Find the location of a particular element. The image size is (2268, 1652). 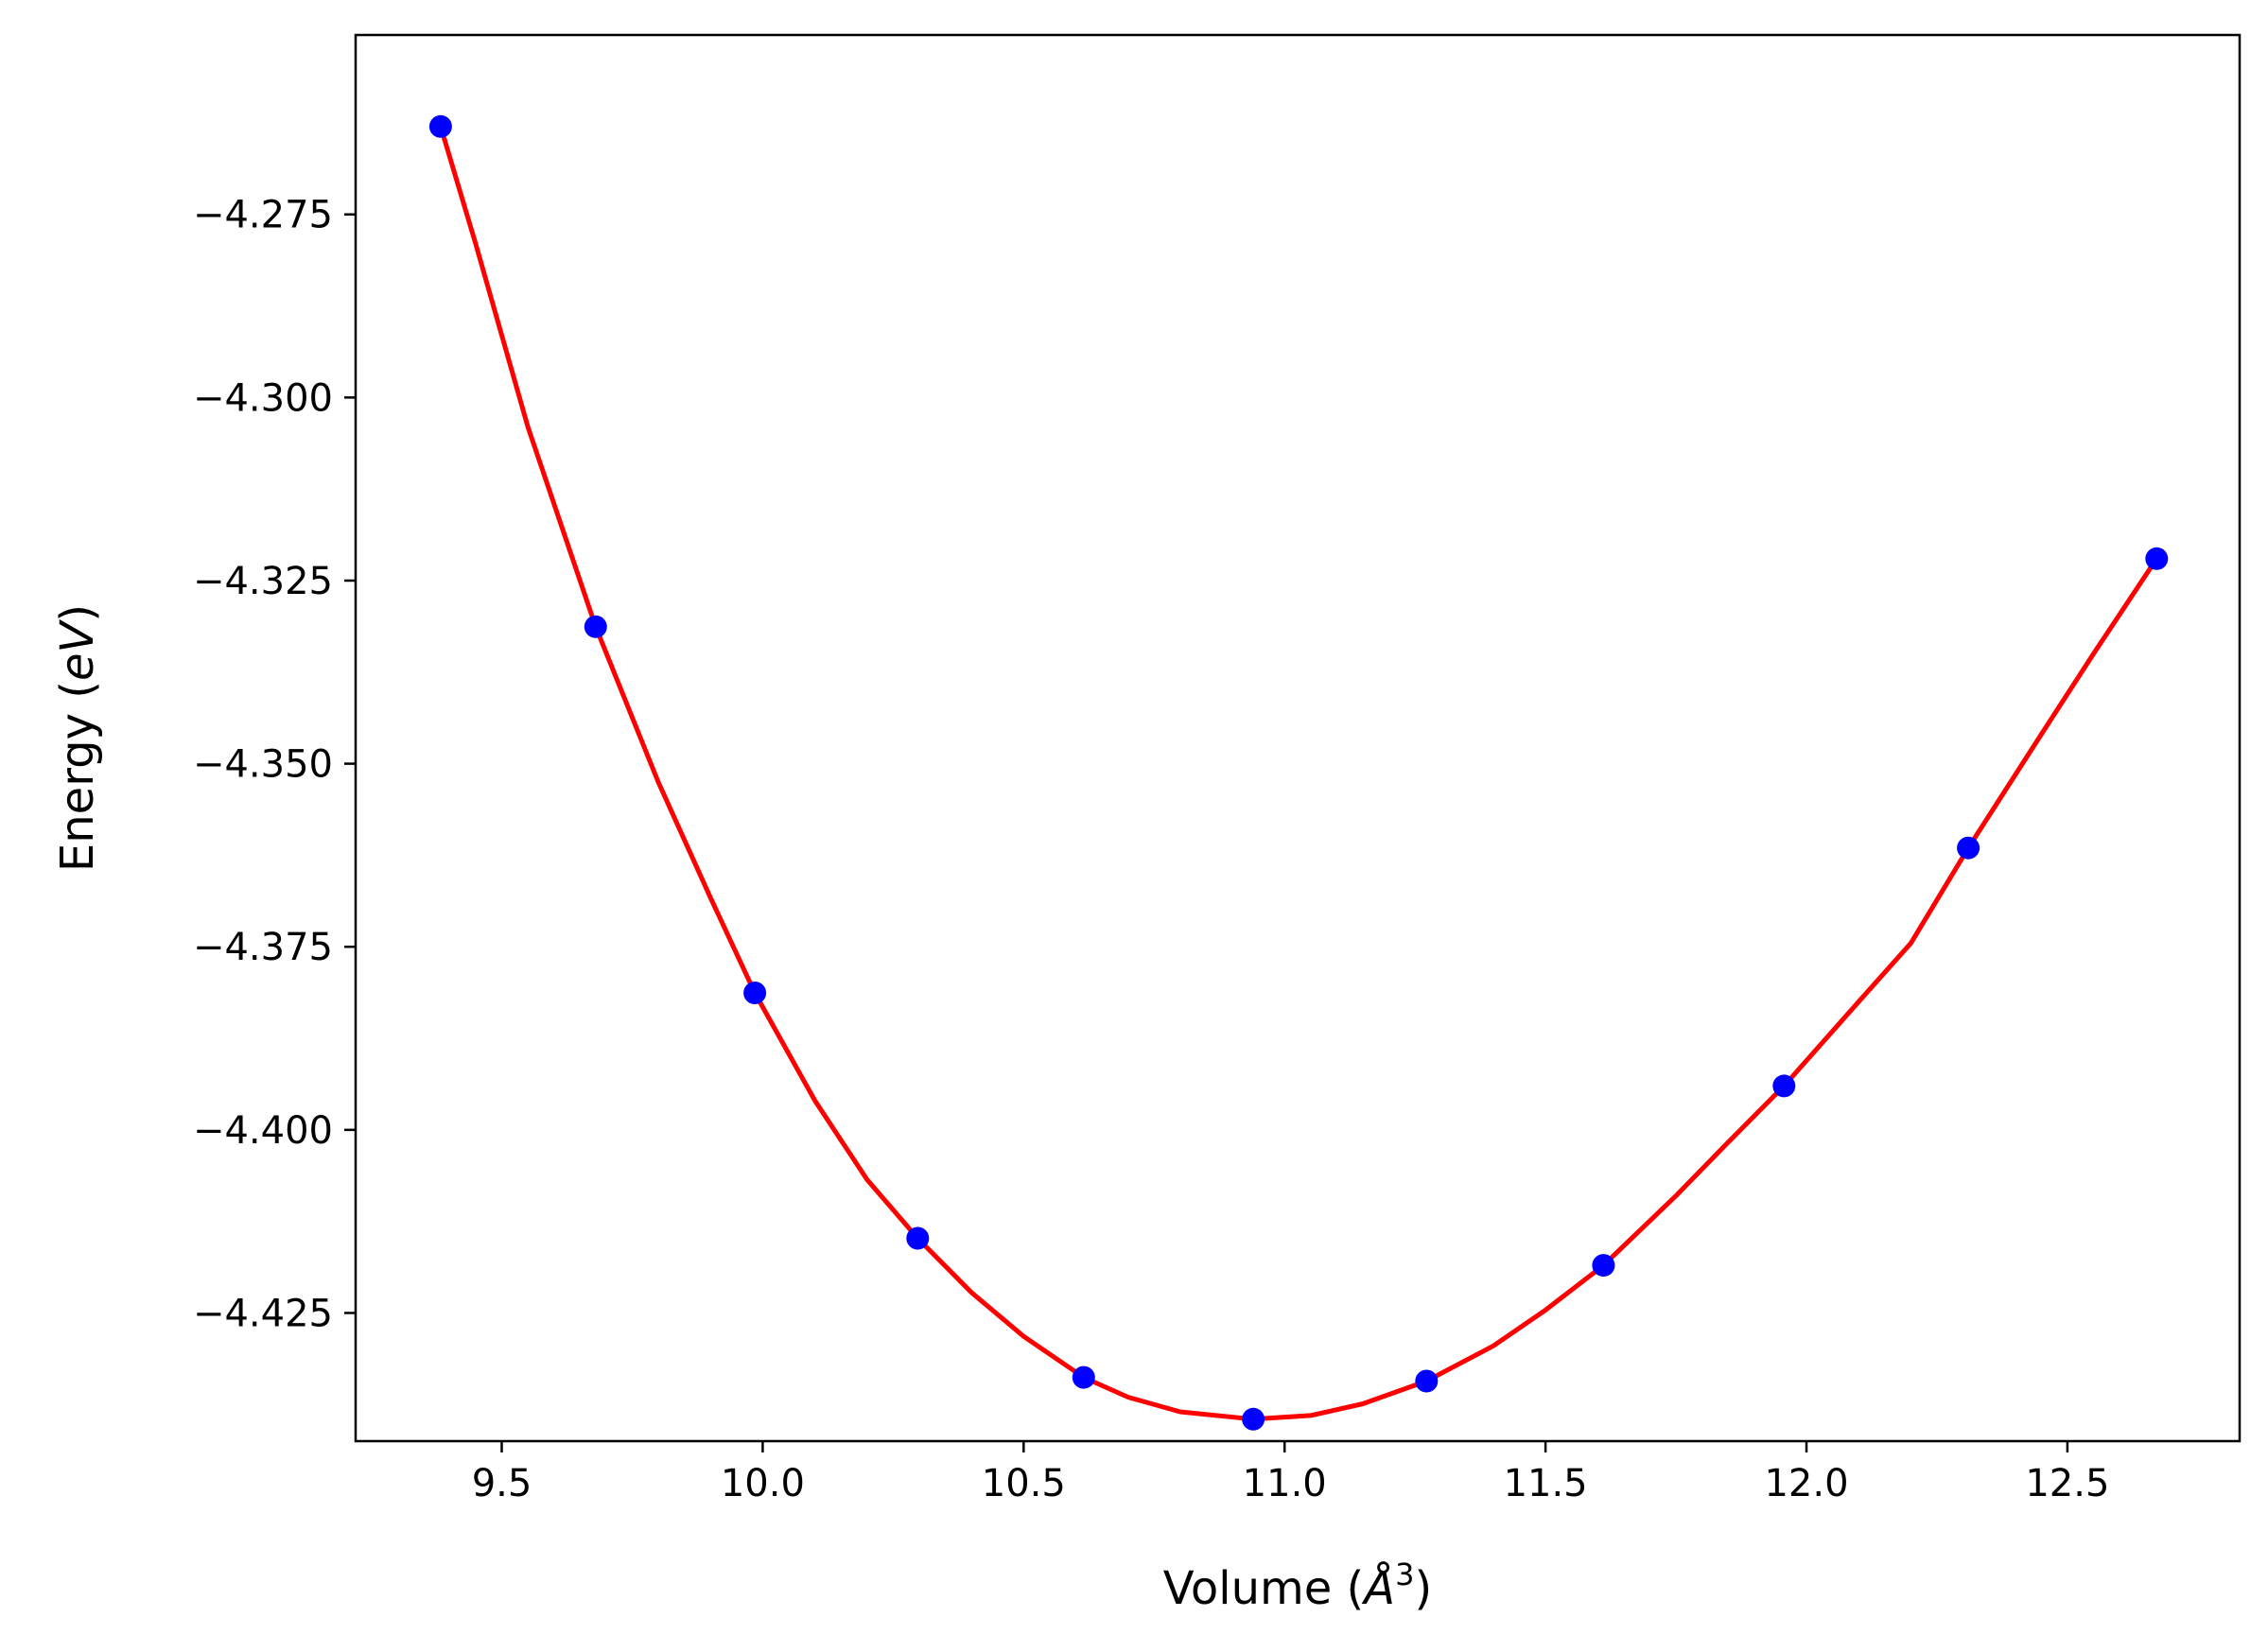

y-tick-label: −4.400 is located at coordinates (263, 1131).